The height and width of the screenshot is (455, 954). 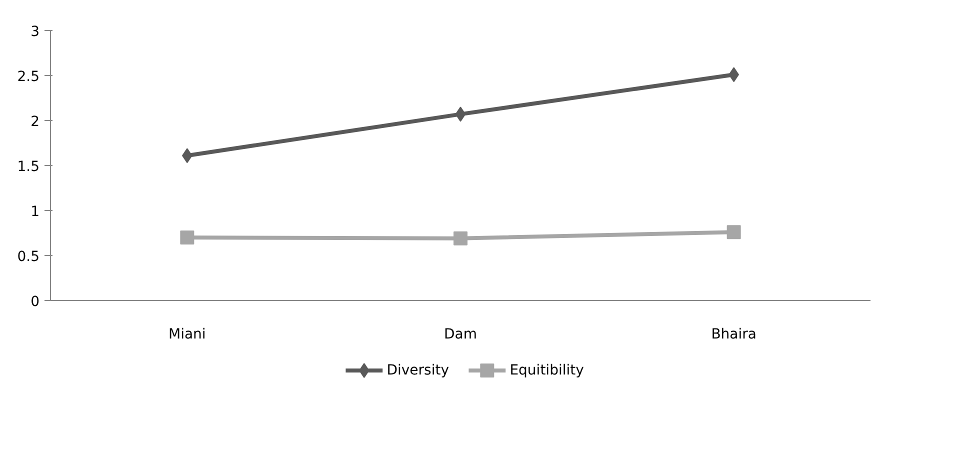 What do you see at coordinates (28, 257) in the screenshot?
I see `y-tick-label: 0.5` at bounding box center [28, 257].